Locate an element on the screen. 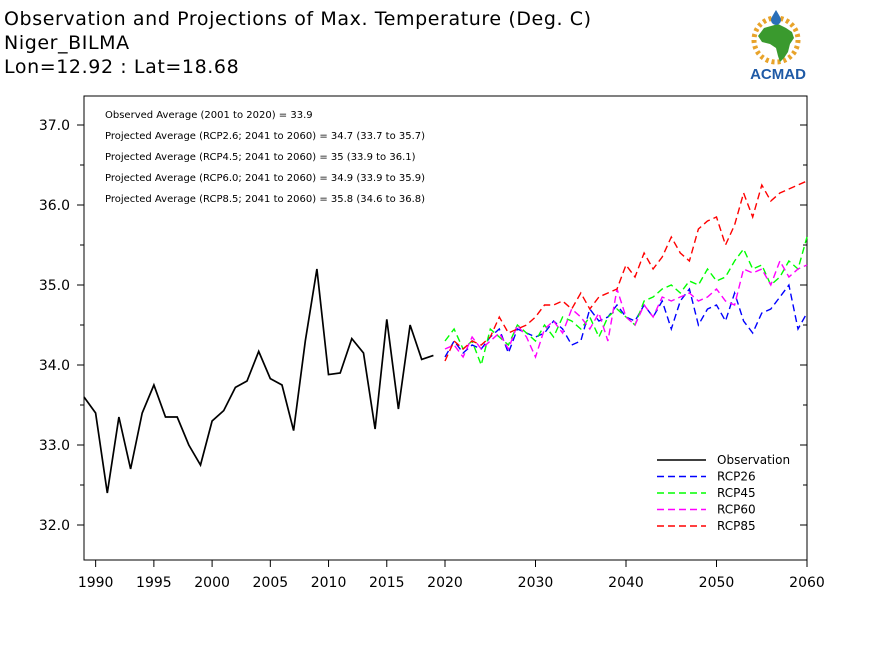 The image size is (879, 659). y-tick-label: 34.0 is located at coordinates (54, 366).